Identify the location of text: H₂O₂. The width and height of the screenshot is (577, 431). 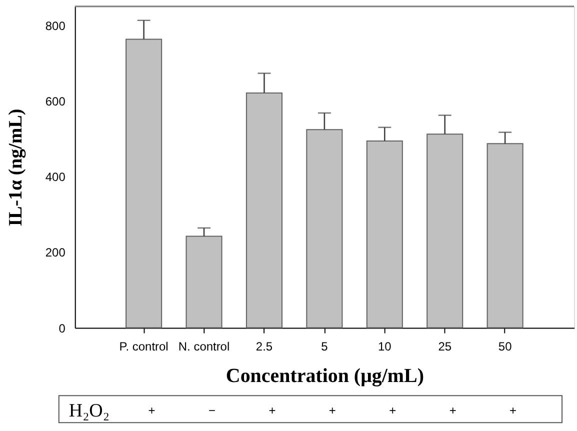
(89, 411).